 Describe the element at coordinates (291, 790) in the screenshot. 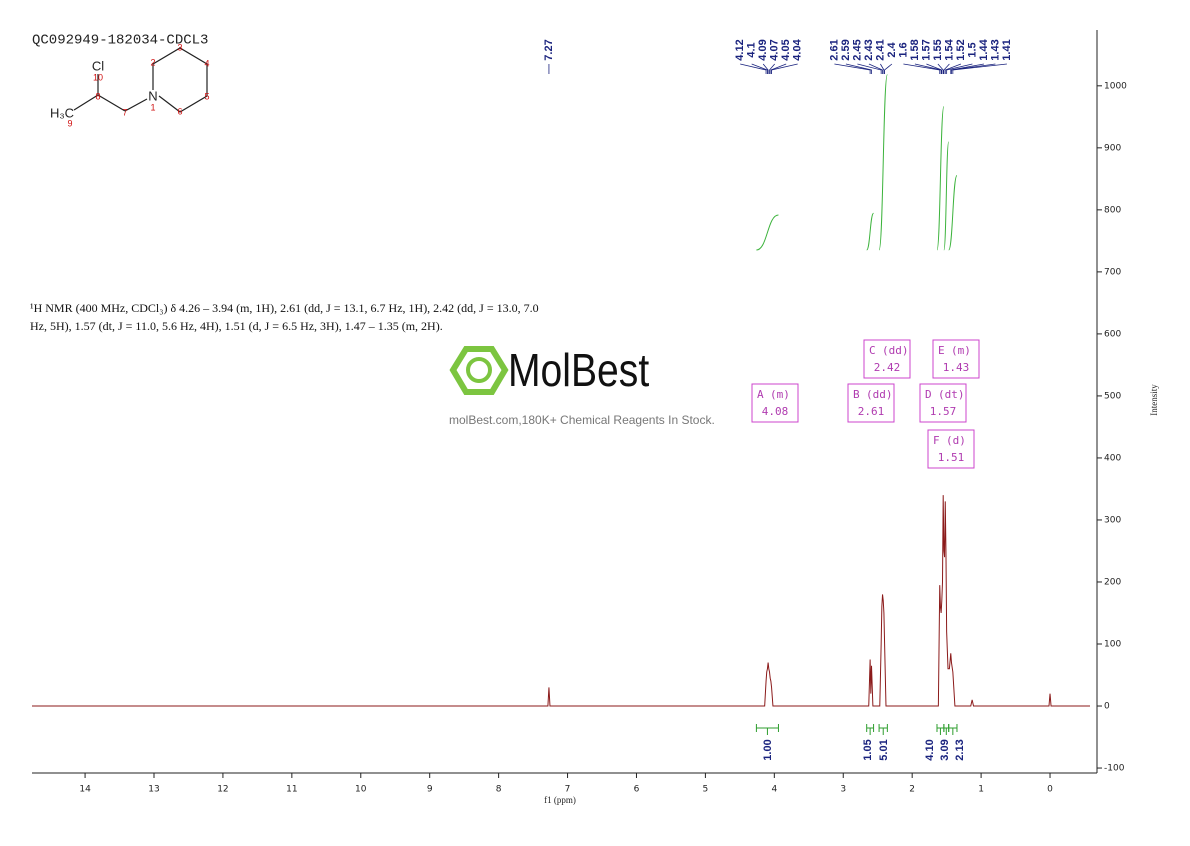

I see `x-tick-label: 11` at that location.